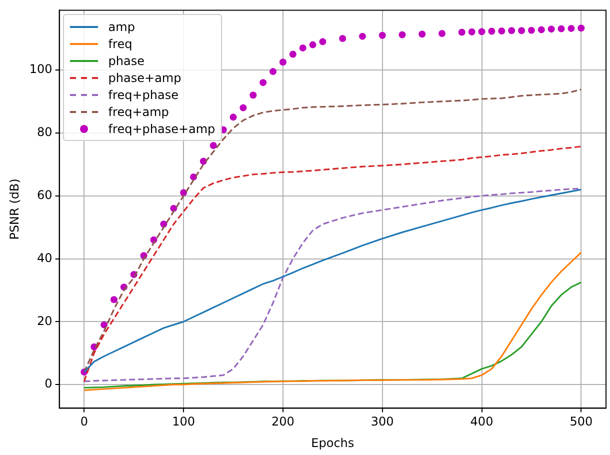  What do you see at coordinates (84, 421) in the screenshot?
I see `x-tick-label: 0` at bounding box center [84, 421].